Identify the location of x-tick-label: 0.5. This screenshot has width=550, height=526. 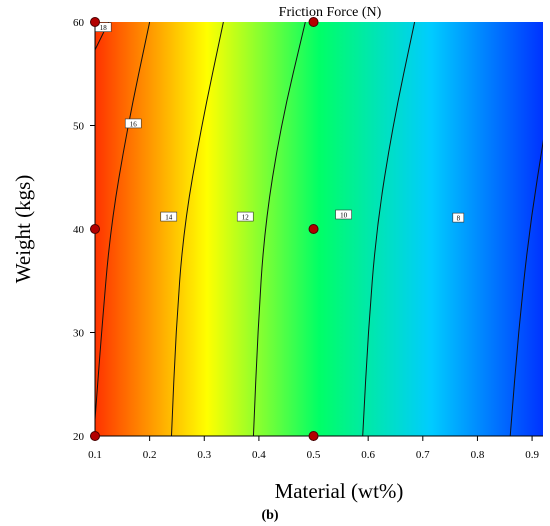
(314, 455).